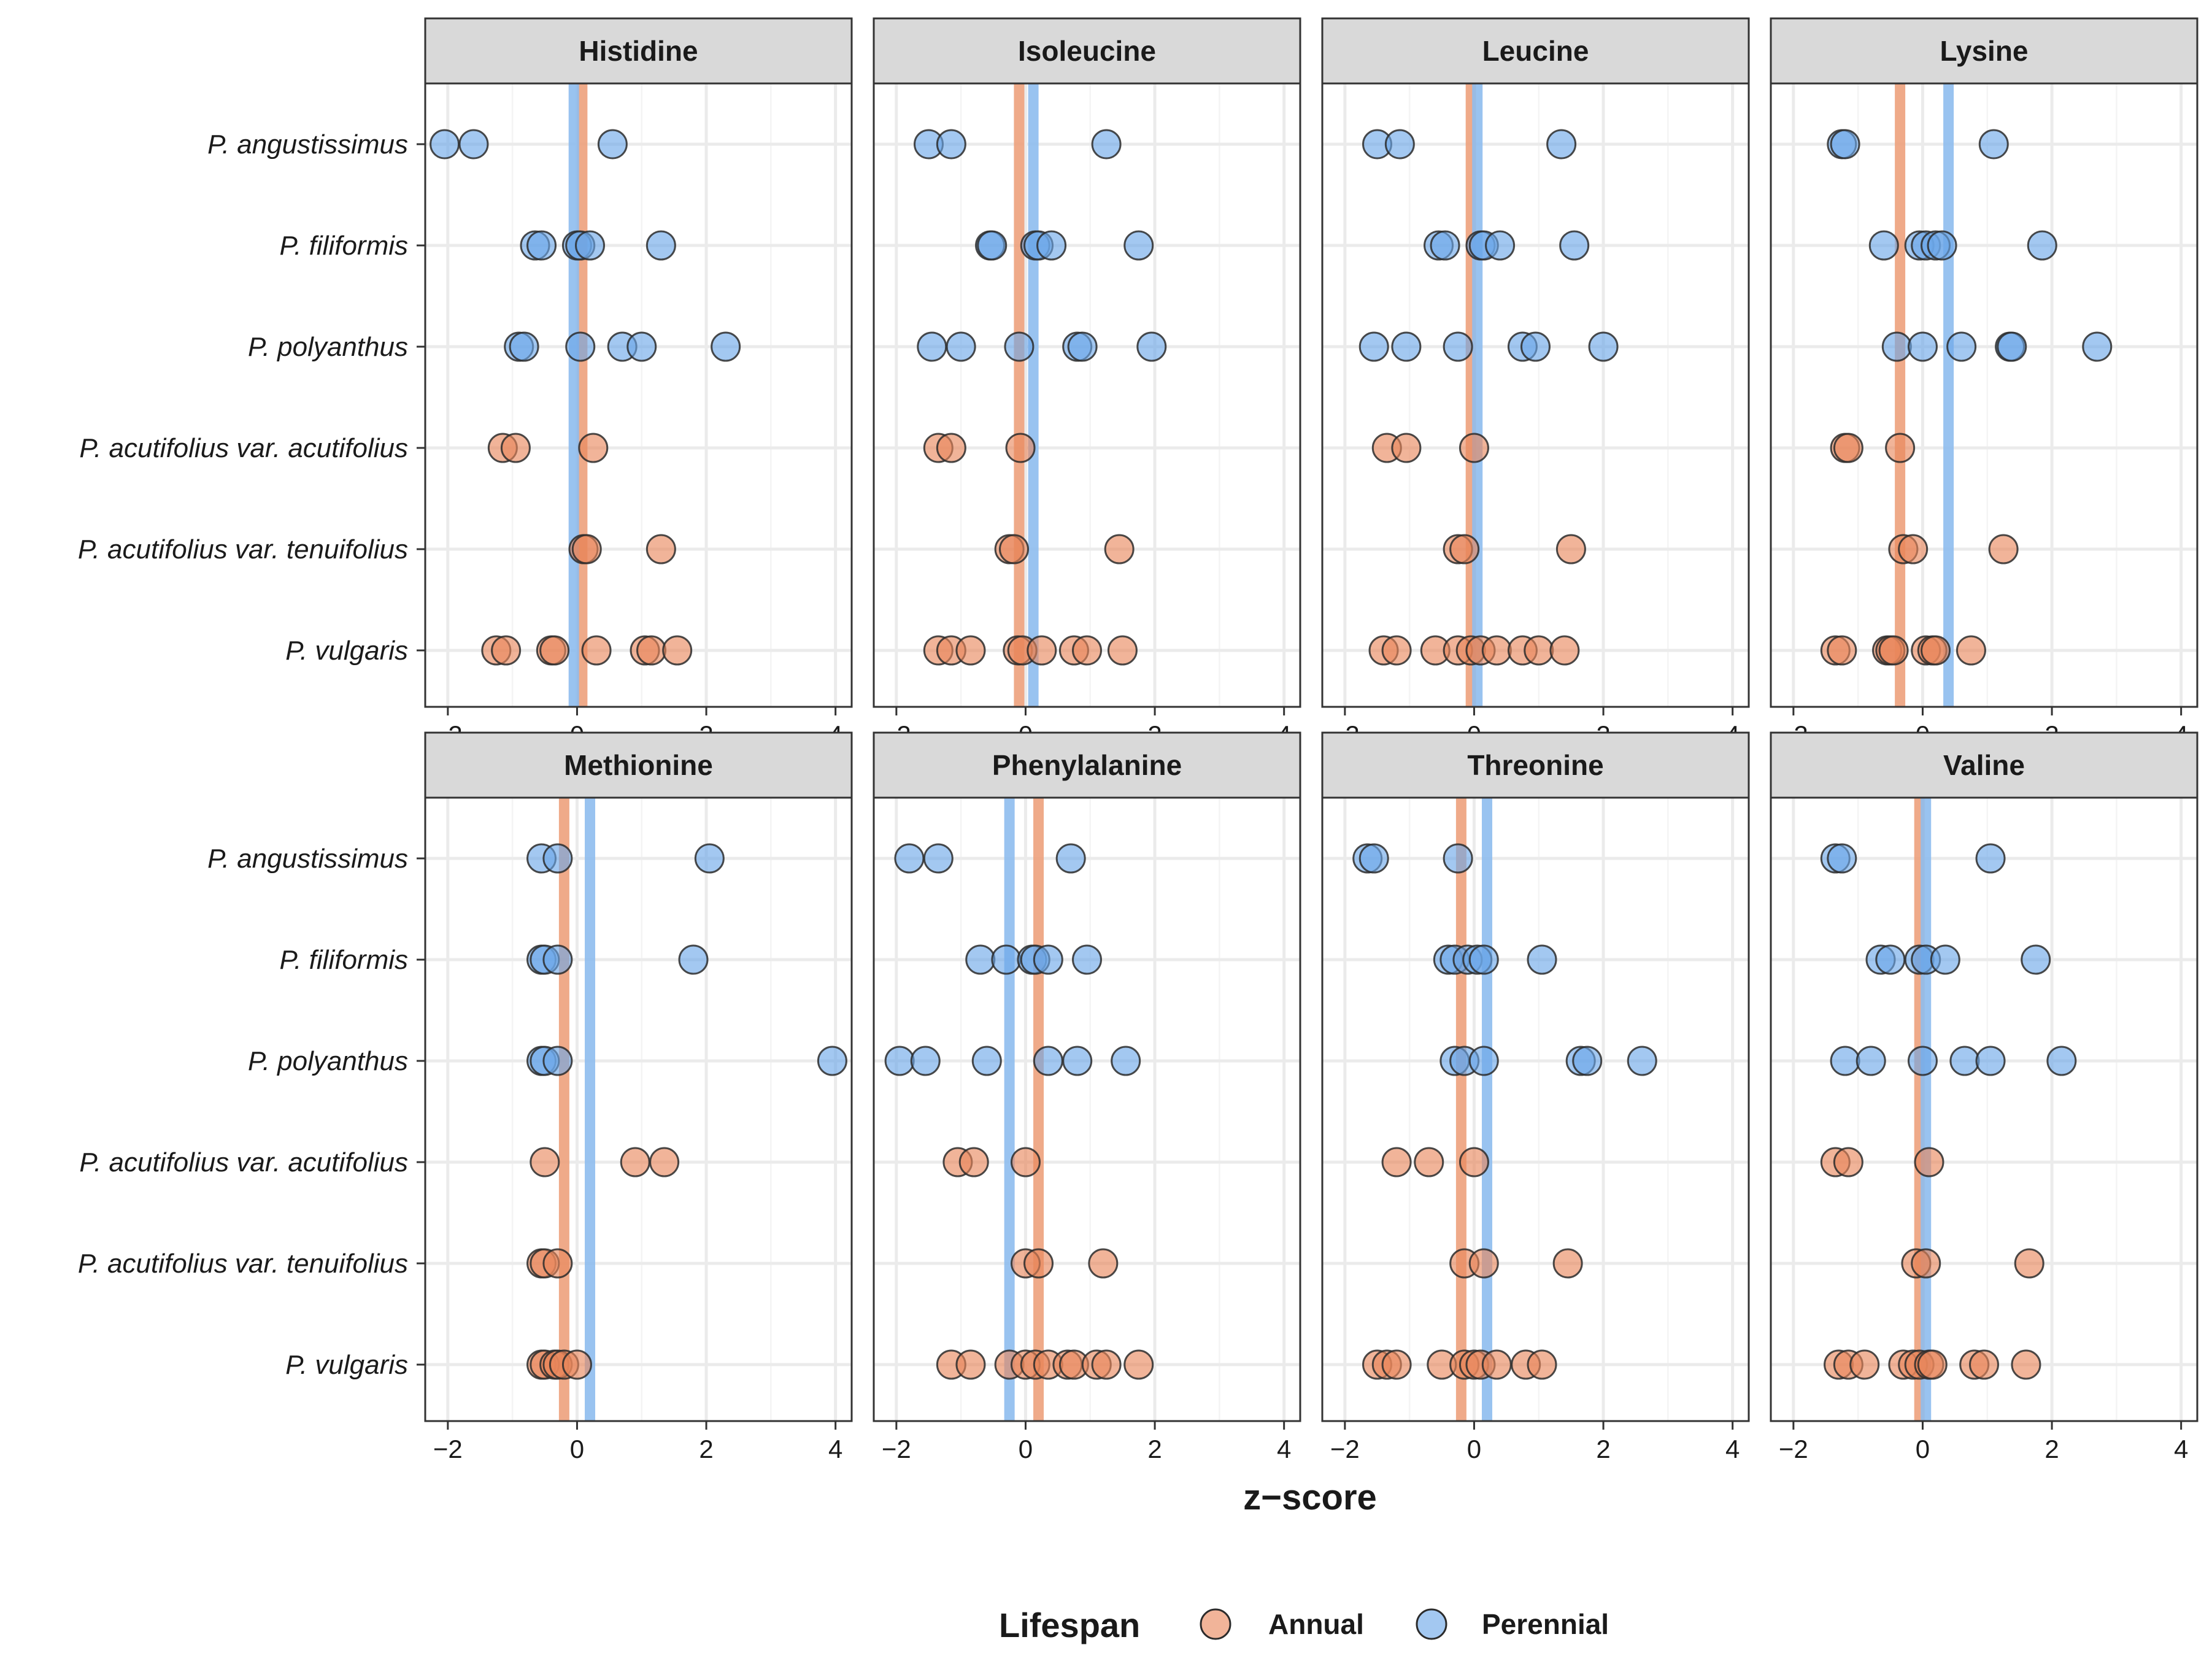 This screenshot has width=2212, height=1653. What do you see at coordinates (1310, 1497) in the screenshot?
I see `x-axis-title: z−score` at bounding box center [1310, 1497].